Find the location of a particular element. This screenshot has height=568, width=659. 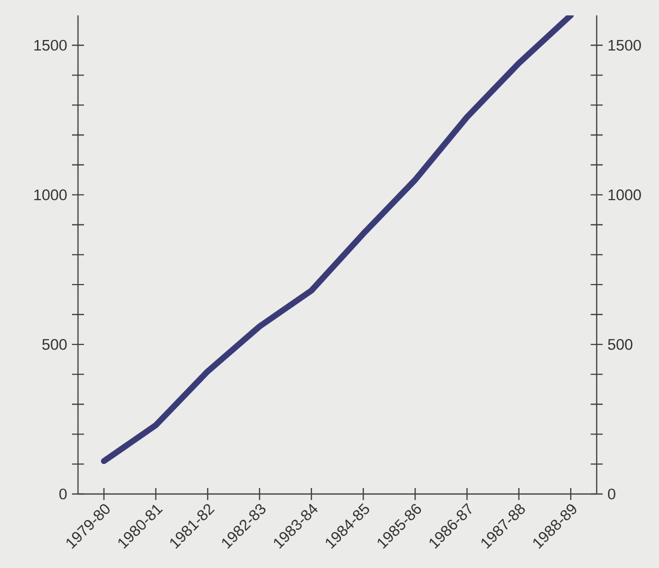

y-tick-label: 500 is located at coordinates (54, 344).